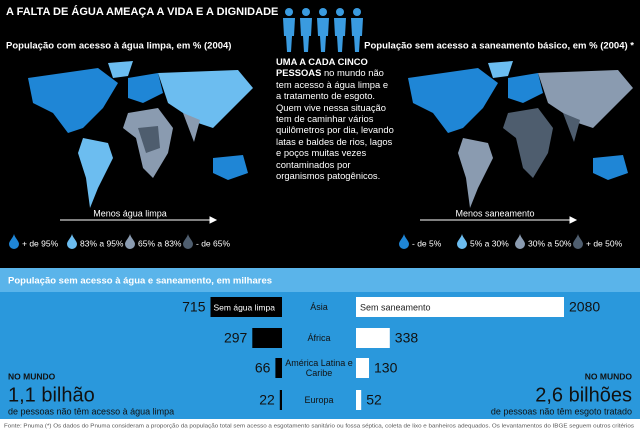 The height and width of the screenshot is (432, 640). What do you see at coordinates (407, 338) in the screenshot?
I see `value-label: 338` at bounding box center [407, 338].